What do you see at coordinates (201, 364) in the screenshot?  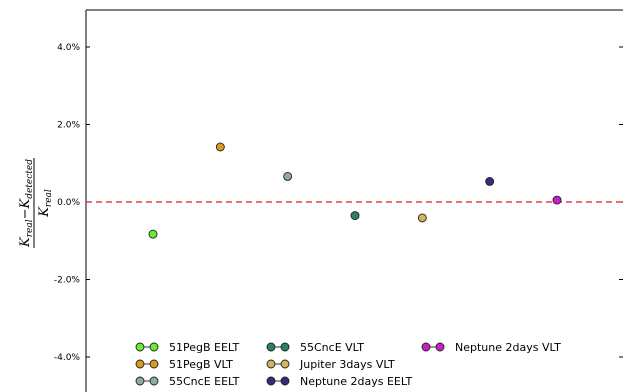 I see `legend-label: 51PegB VLT` at bounding box center [201, 364].